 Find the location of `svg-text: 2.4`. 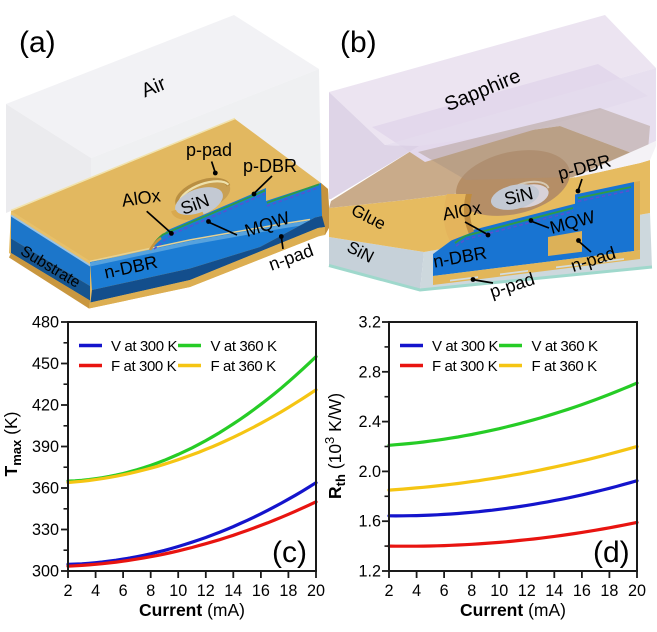

svg-text: 2.4 is located at coordinates (369, 422).